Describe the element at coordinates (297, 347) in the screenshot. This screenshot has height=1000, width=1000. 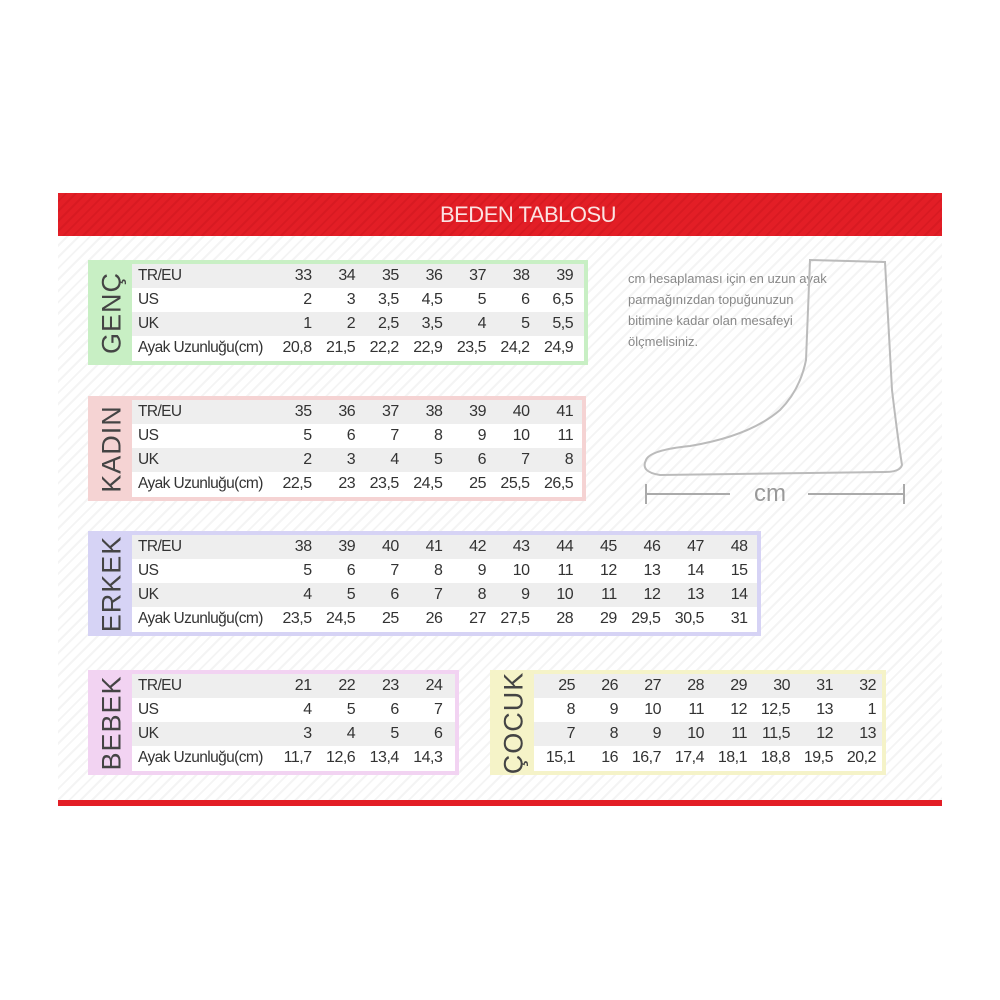
I see `table-cell: 20,8` at that location.